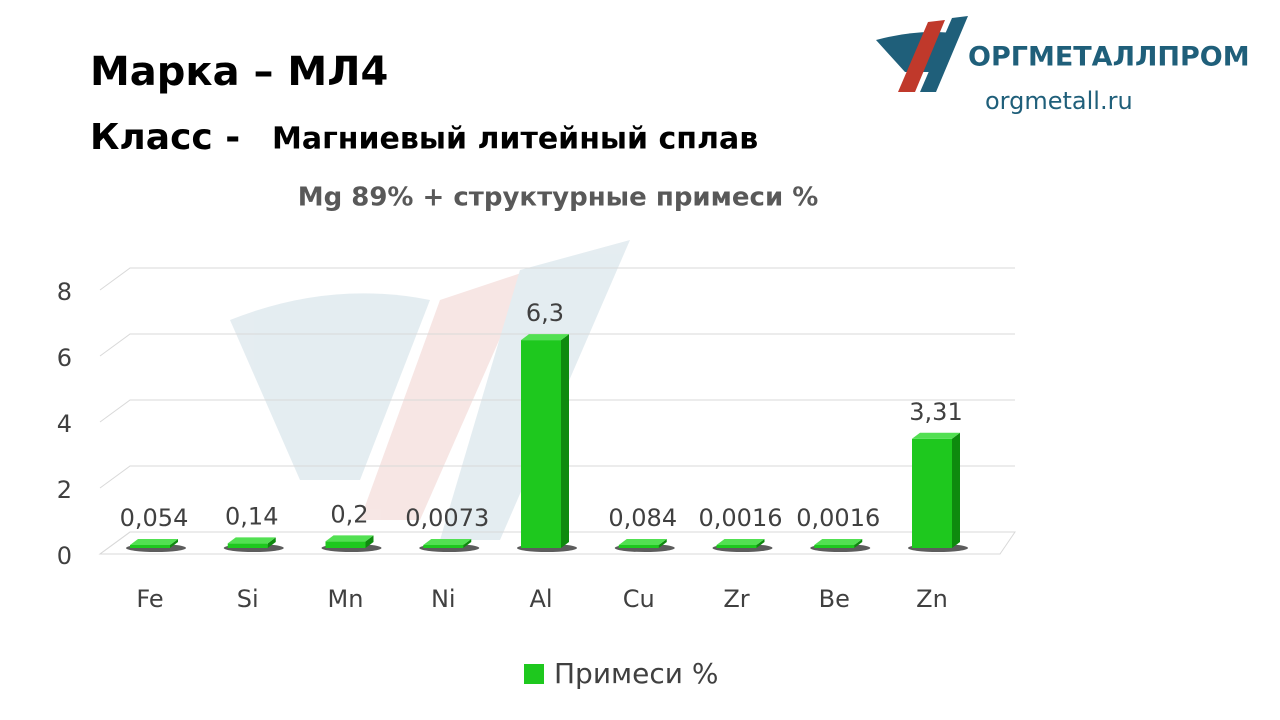 This screenshot has width=1280, height=720. I want to click on value-label: 6,3, so click(545, 313).